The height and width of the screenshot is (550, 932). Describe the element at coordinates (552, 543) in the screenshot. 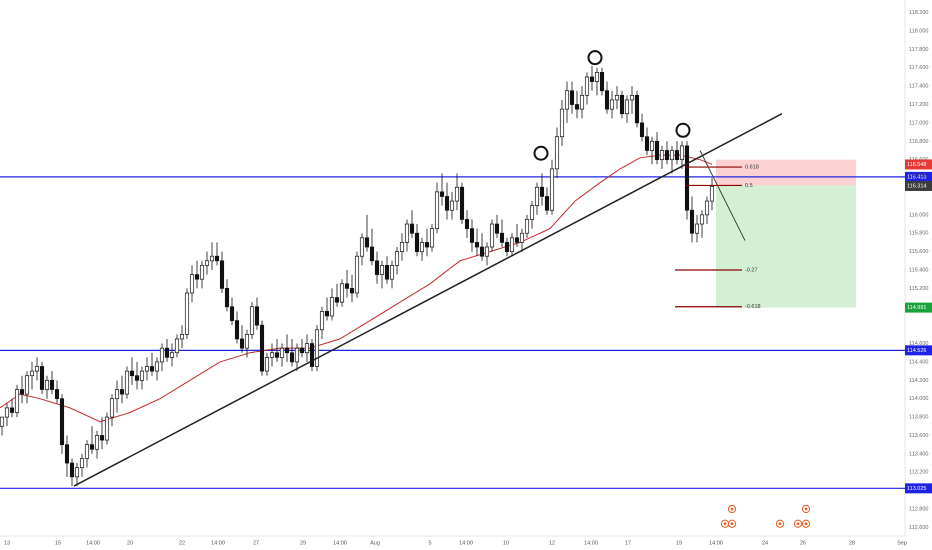

I see `time-tick-label: 12` at that location.